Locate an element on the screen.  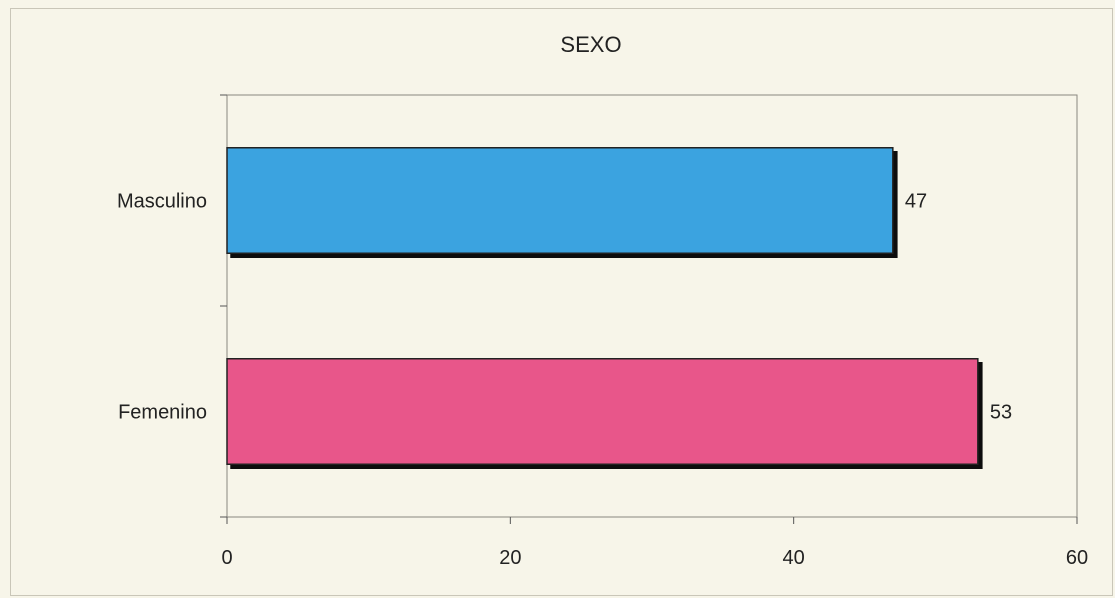
chart-title: SEXO is located at coordinates (590, 44).